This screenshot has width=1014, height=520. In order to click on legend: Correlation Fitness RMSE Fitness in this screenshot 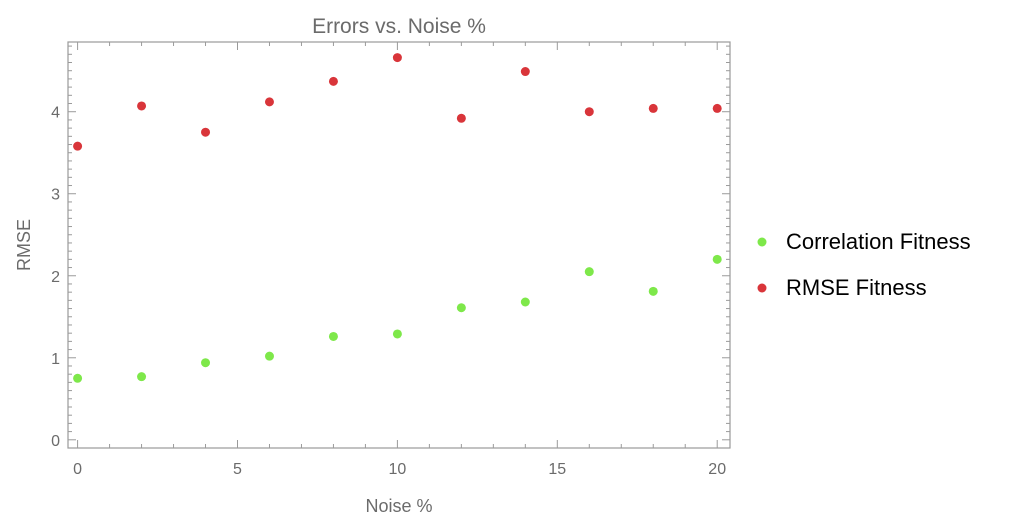, I will do `click(864, 264)`.